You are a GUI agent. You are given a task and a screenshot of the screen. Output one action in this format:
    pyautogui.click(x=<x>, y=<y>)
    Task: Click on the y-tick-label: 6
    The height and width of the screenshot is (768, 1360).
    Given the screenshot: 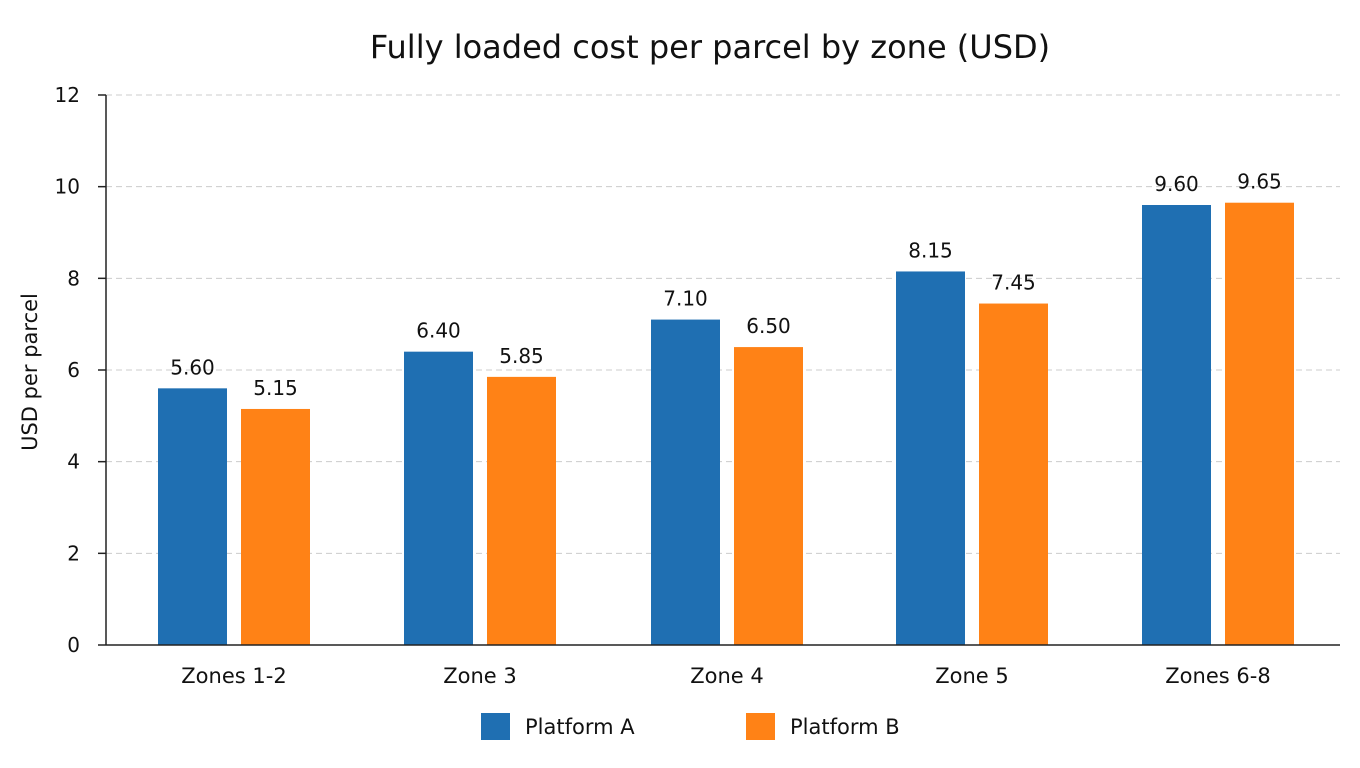 What is the action you would take?
    pyautogui.click(x=73, y=370)
    